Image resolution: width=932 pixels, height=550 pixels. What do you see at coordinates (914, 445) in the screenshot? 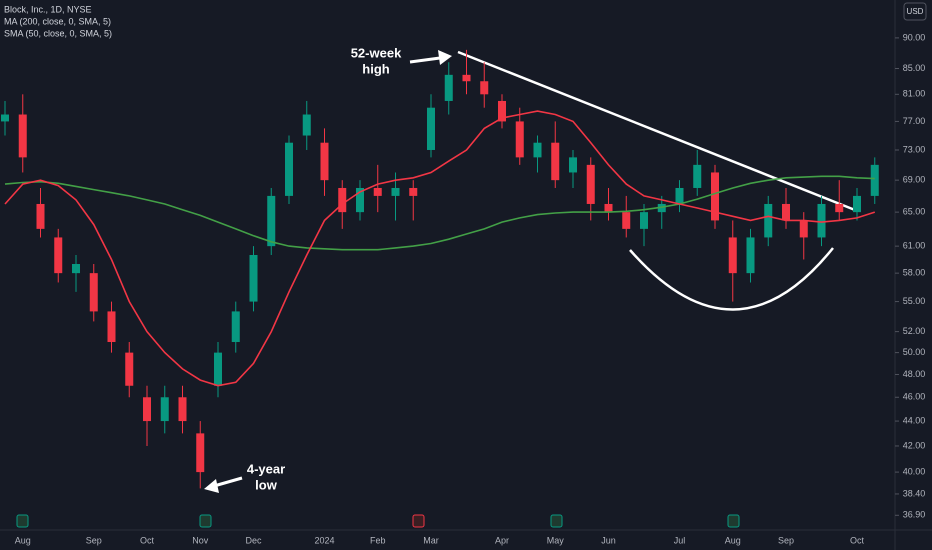
I see `y-tick-label: 42.00` at bounding box center [914, 445].